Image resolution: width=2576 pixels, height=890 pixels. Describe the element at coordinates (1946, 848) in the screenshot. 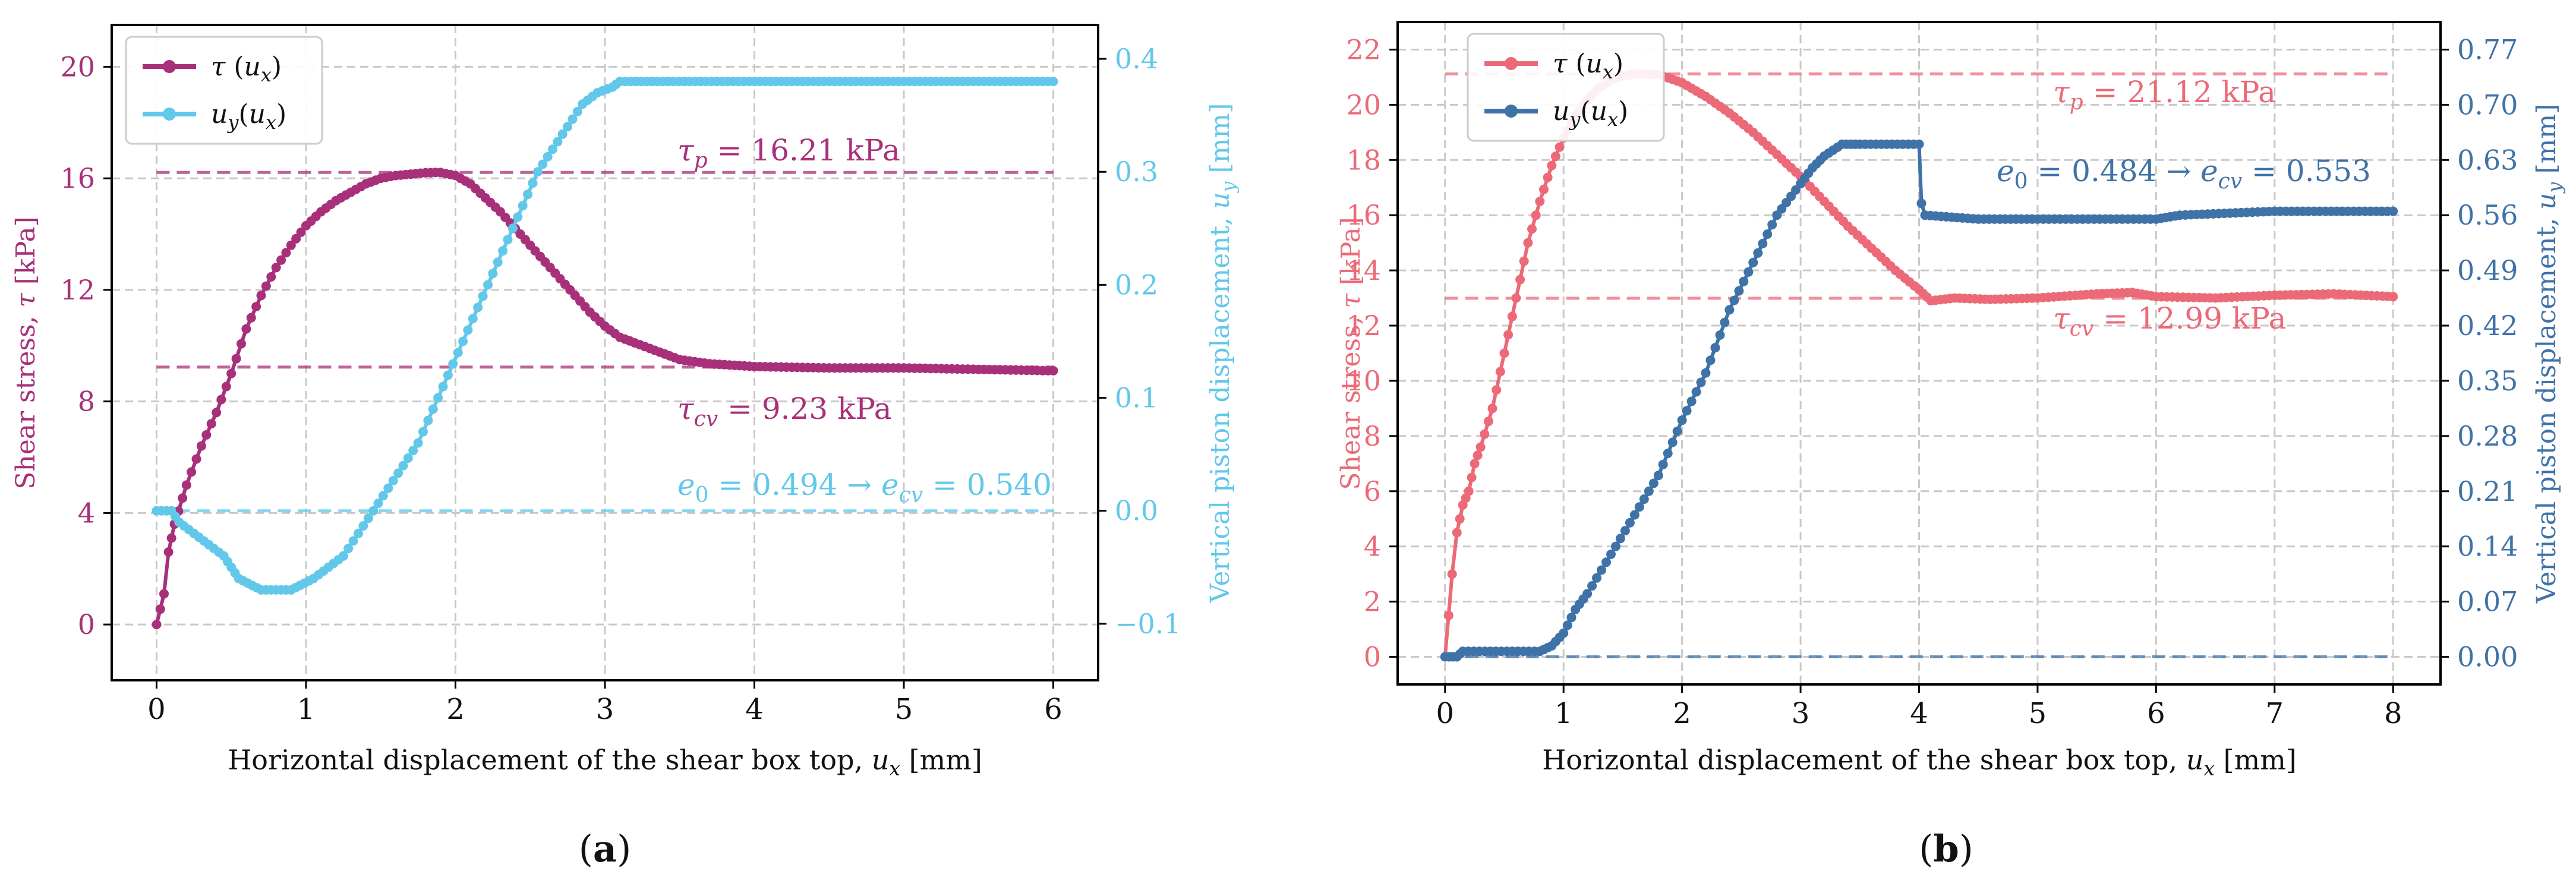

I see `panel-caption: (b)` at that location.